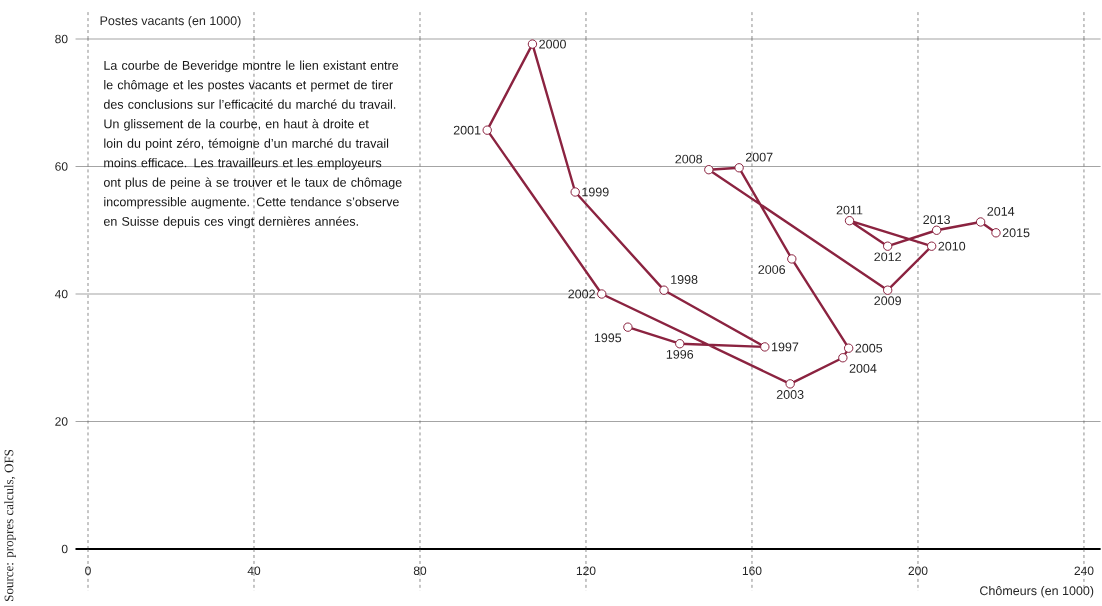 This screenshot has width=1102, height=606. Describe the element at coordinates (581, 294) in the screenshot. I see `annotation: 2002` at that location.